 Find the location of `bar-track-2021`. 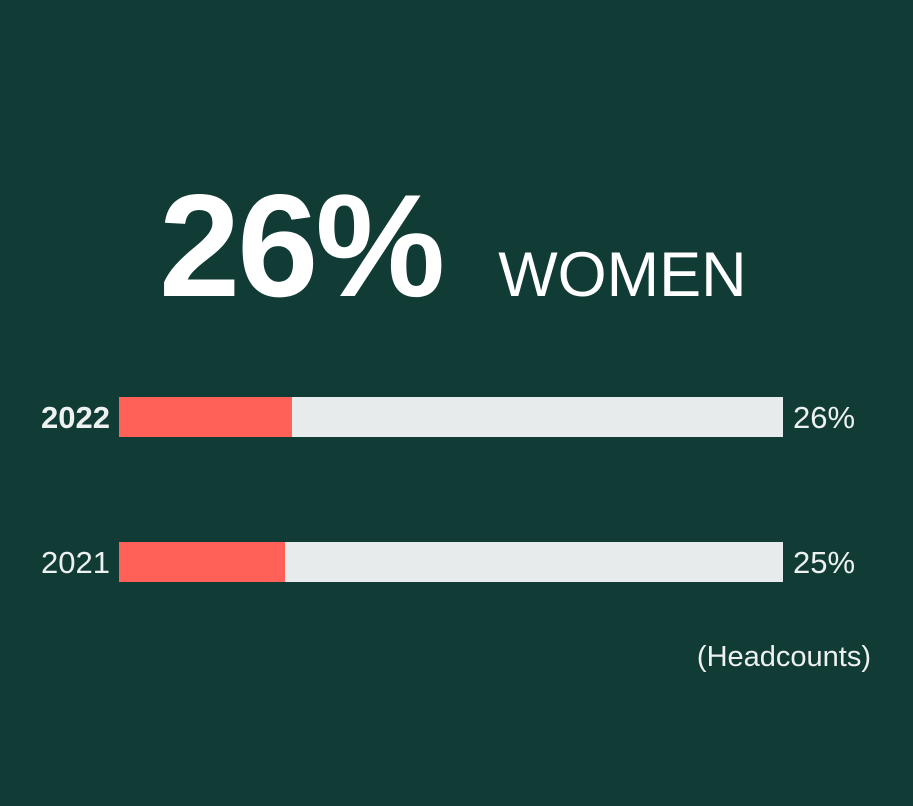

bar-track-2021 is located at coordinates (451, 562).